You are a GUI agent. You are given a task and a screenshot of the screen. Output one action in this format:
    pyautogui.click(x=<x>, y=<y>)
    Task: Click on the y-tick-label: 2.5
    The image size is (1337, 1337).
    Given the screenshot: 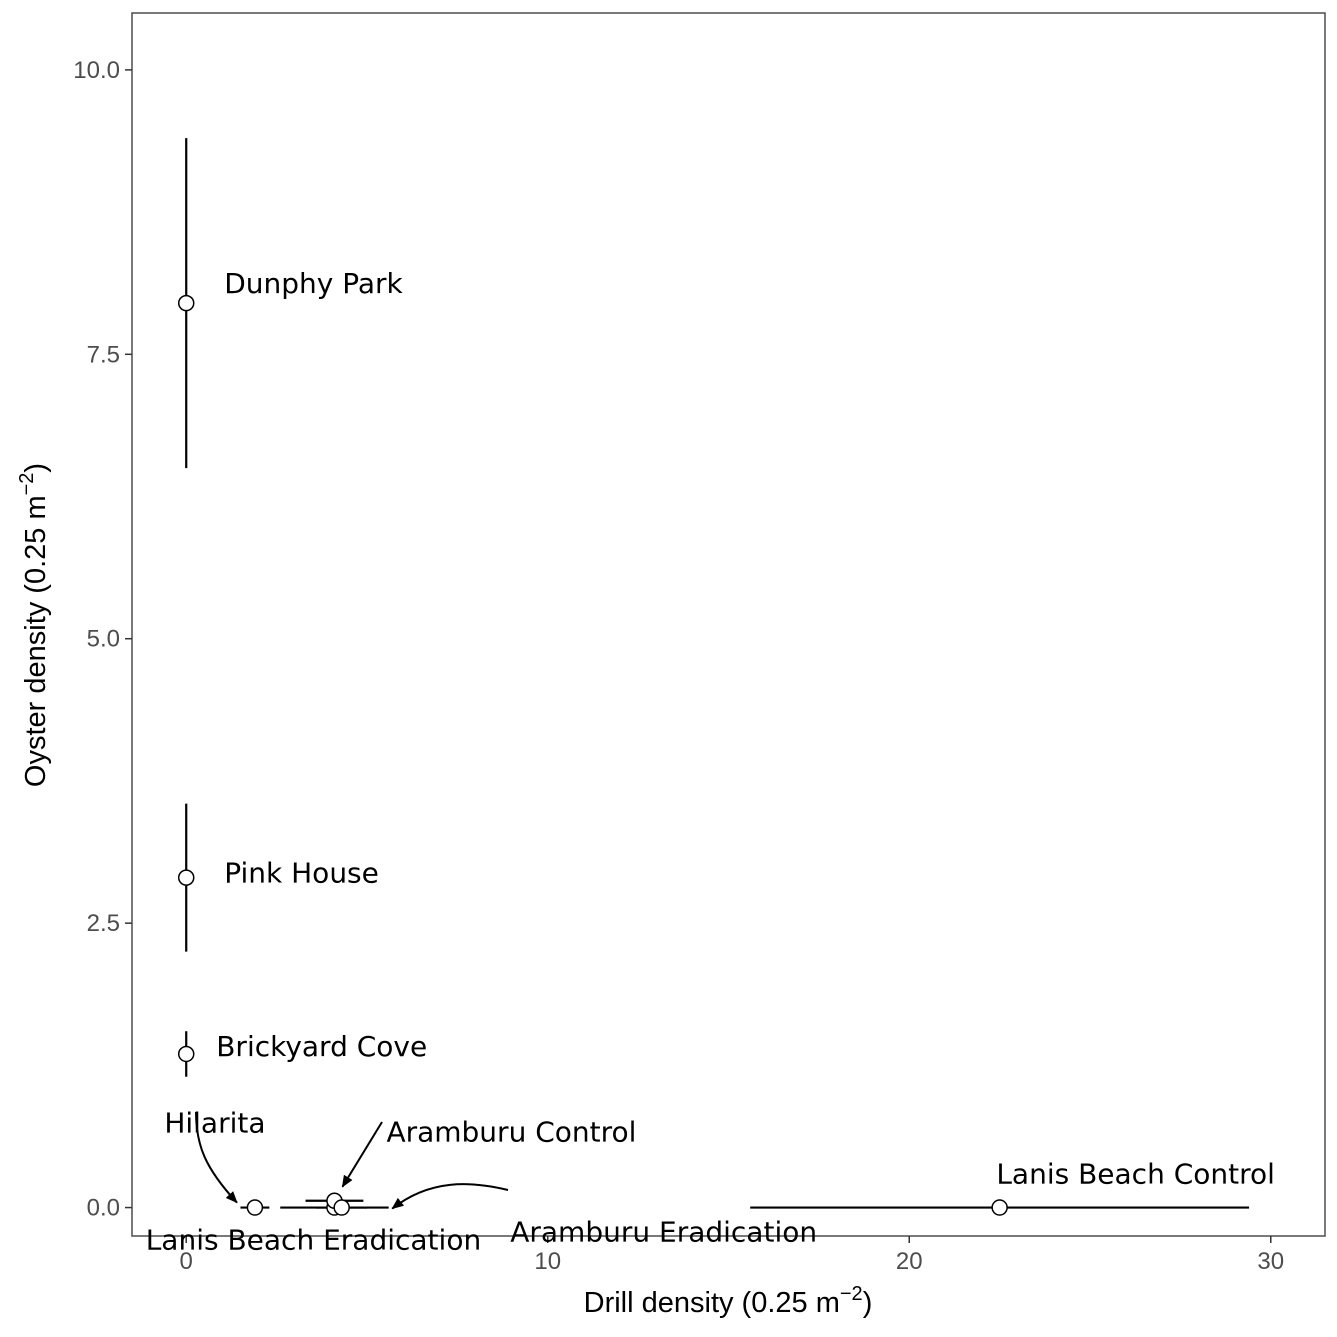 What is the action you would take?
    pyautogui.click(x=103, y=923)
    